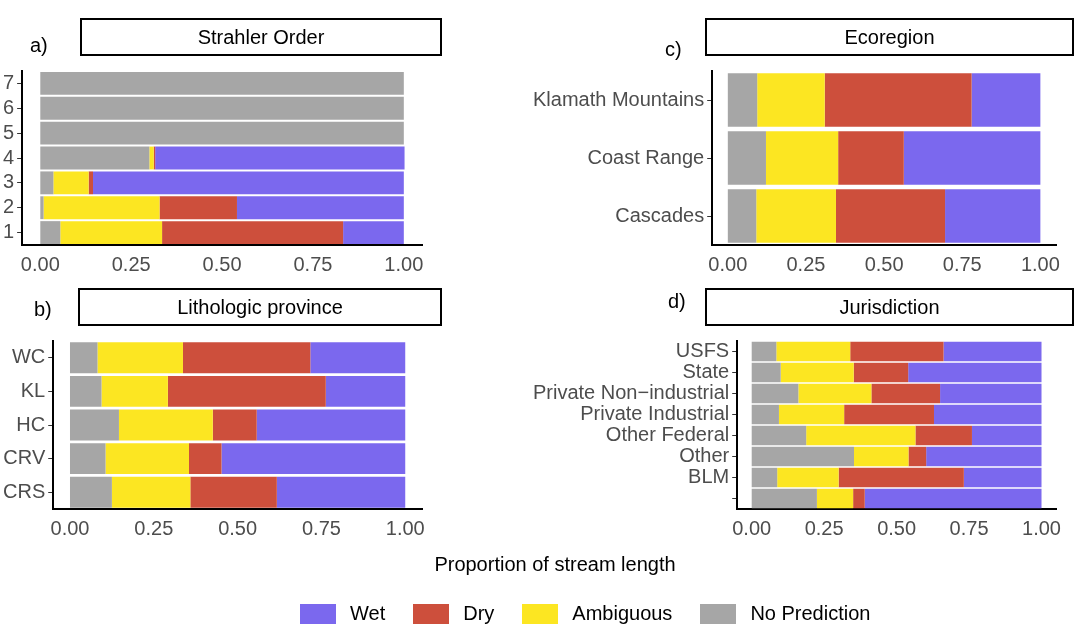  I want to click on y-tick-label: 1, so click(9, 231).